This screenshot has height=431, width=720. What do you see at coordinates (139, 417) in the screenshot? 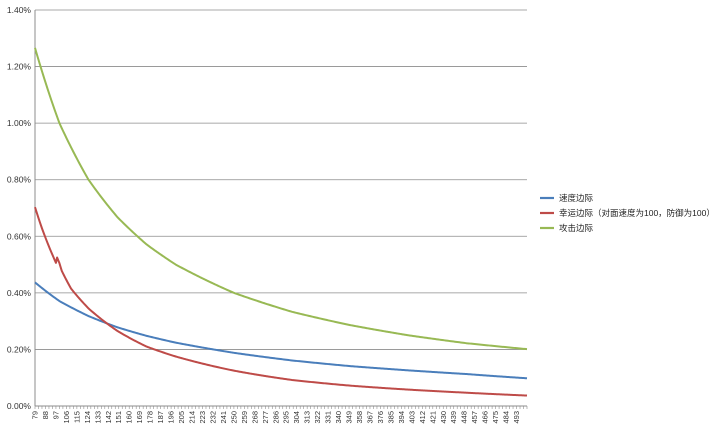
I see `x-tick-label: 169` at bounding box center [139, 417].